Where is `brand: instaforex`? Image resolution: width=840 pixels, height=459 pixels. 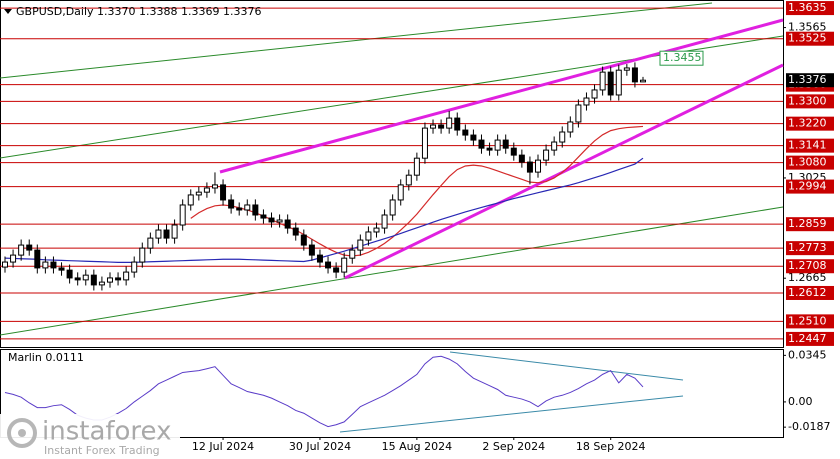 brand: instaforex is located at coordinates (106, 432).